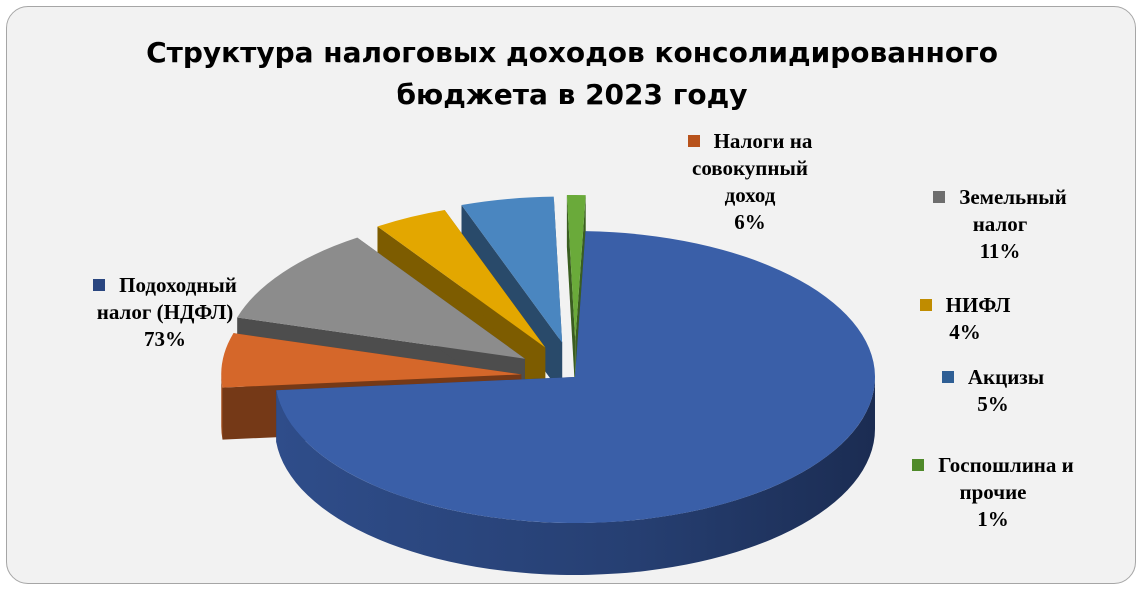  I want to click on label-duty-pct: 1%, so click(993, 519).